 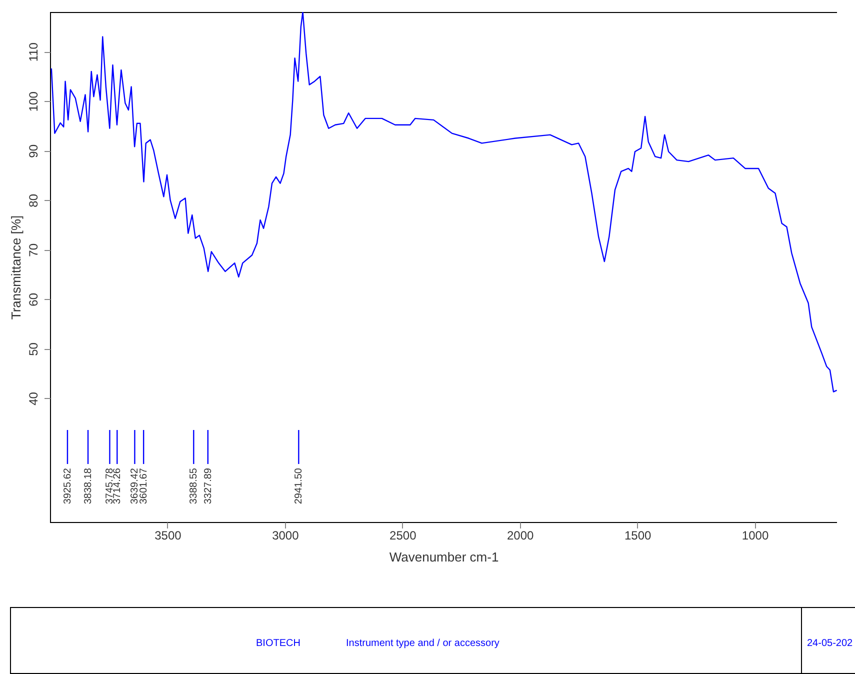 What do you see at coordinates (68, 486) in the screenshot?
I see `annotation: 3925.62` at bounding box center [68, 486].